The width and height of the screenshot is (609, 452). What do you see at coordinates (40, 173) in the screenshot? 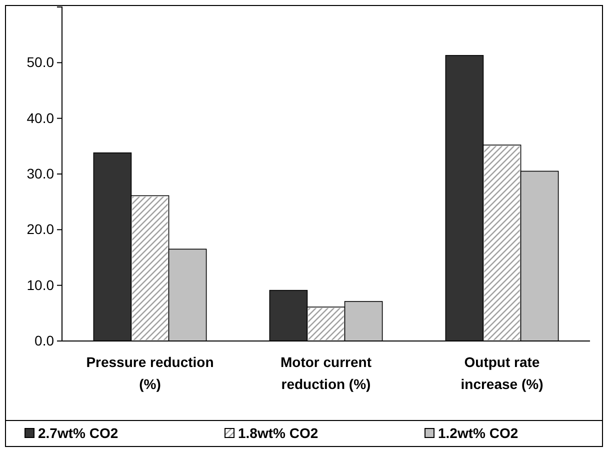
I see `y-tick-label: 30.0` at bounding box center [40, 173].